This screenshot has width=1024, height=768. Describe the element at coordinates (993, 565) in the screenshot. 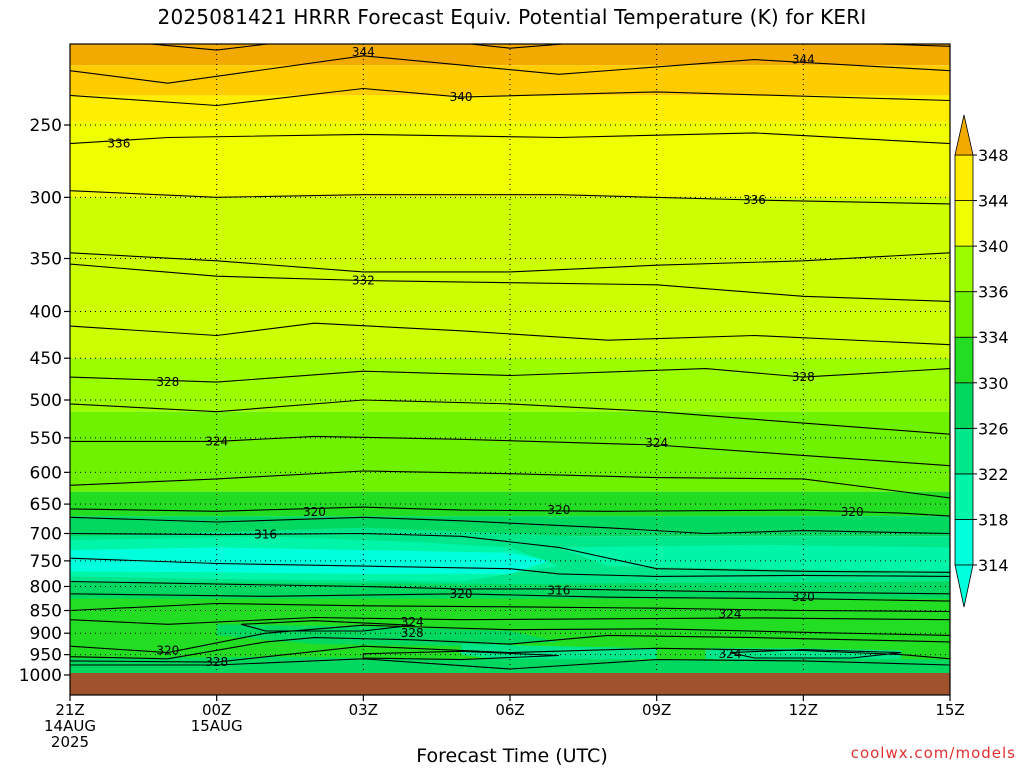

I see `colorbar-tick-label: 314` at that location.